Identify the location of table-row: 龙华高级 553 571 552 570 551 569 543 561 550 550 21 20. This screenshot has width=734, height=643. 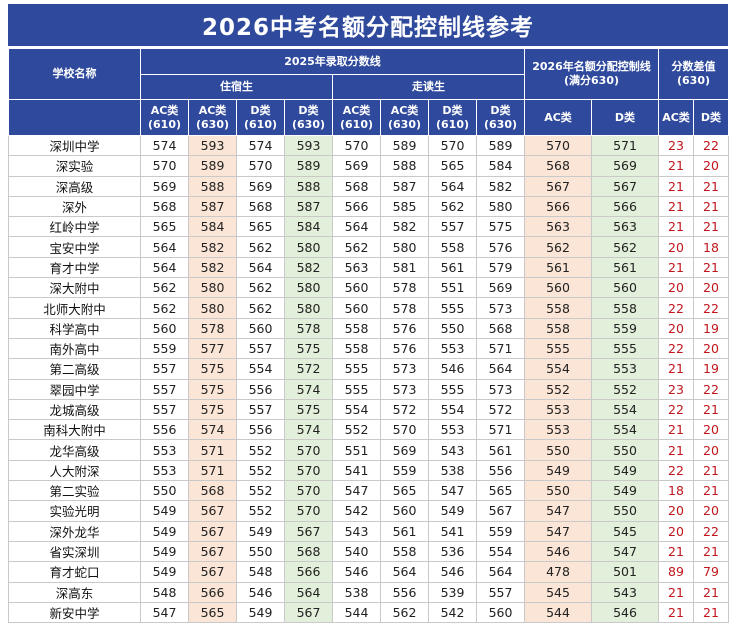
(368, 450).